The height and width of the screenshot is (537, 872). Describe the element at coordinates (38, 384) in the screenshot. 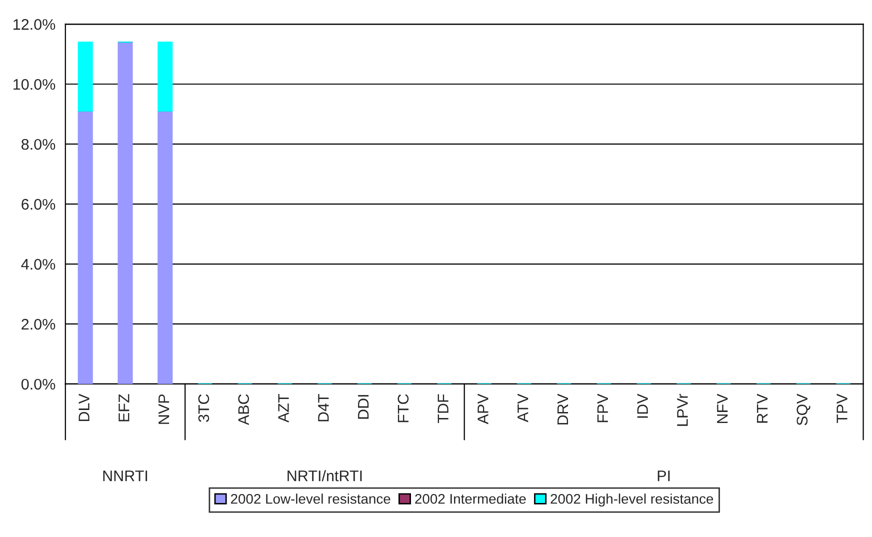

I see `y-tick-label: 0.0%` at that location.